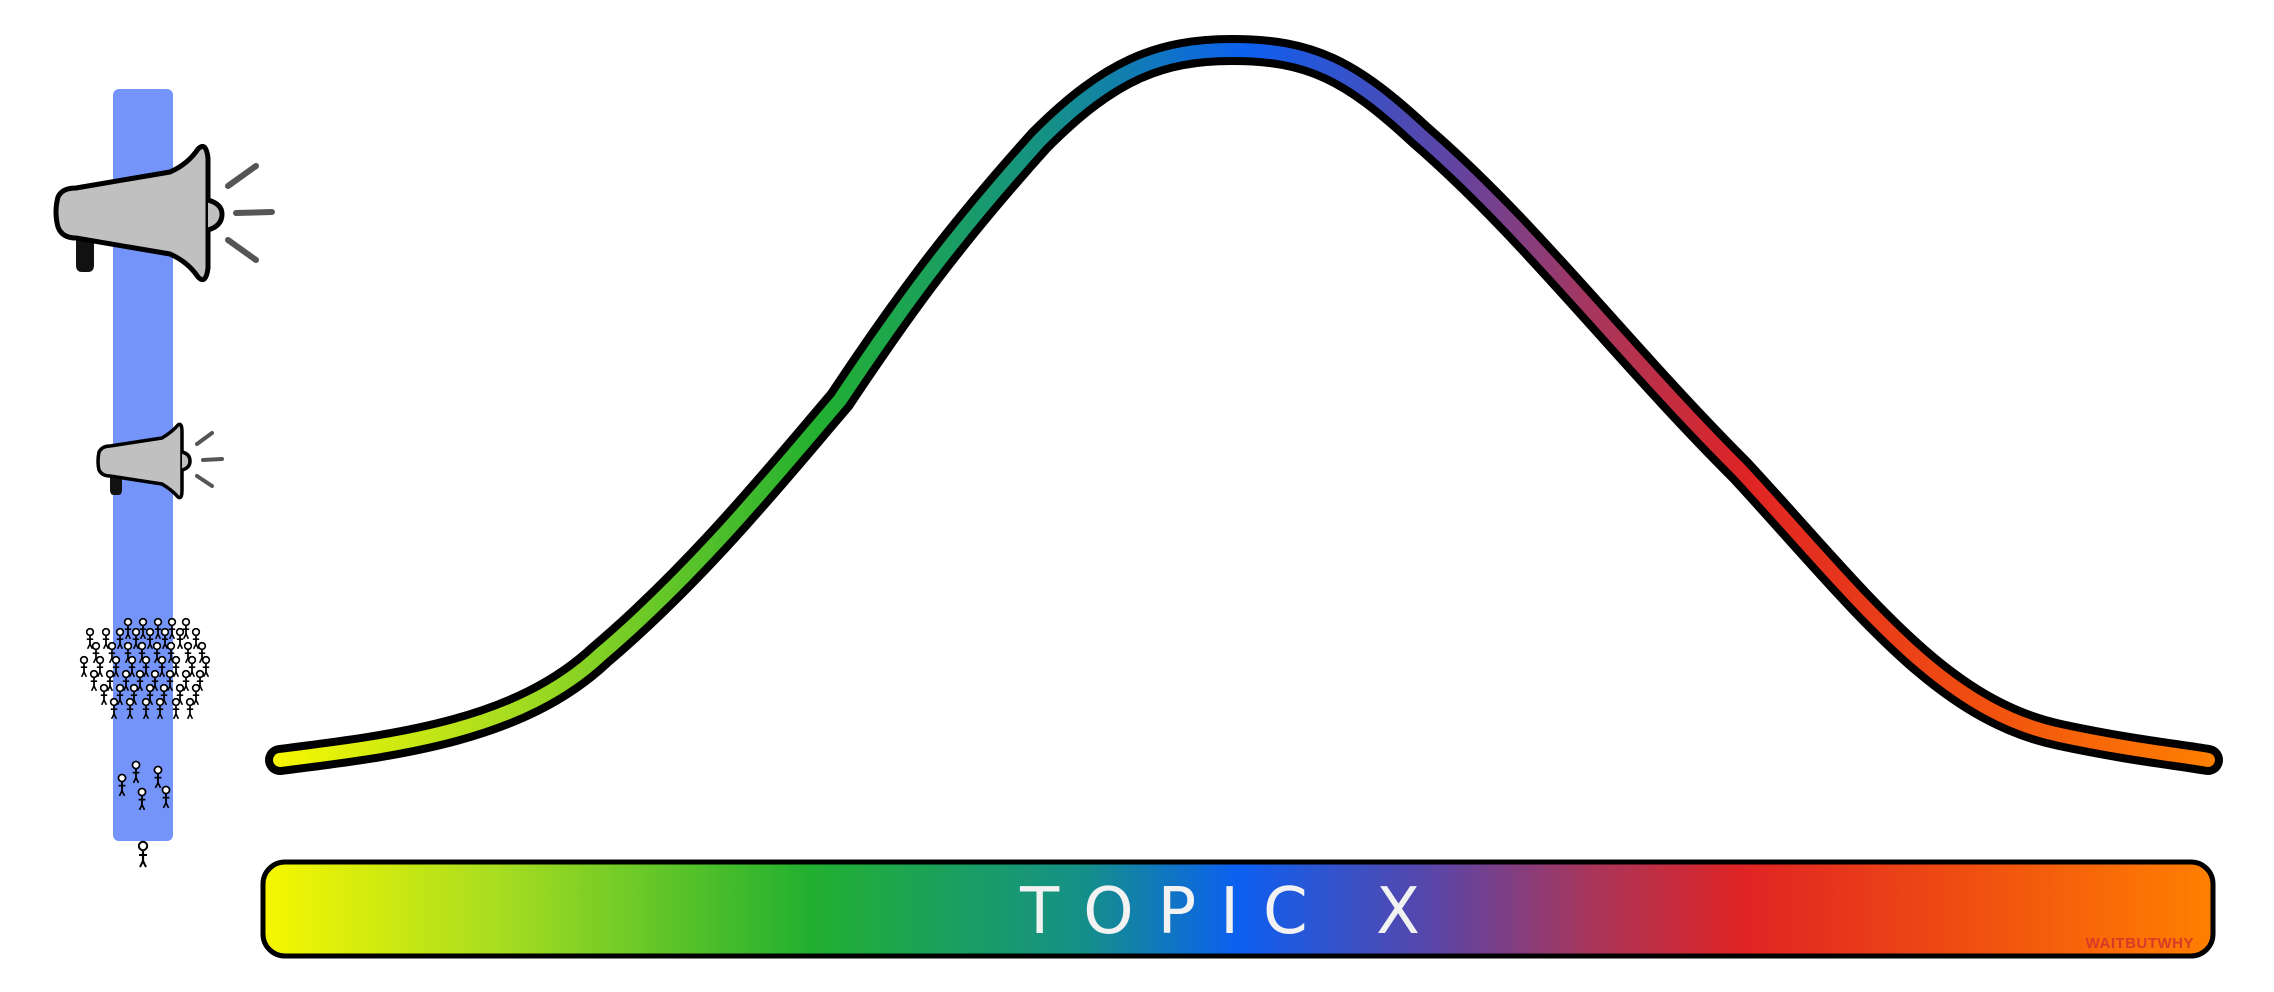 This screenshot has width=2274, height=992. What do you see at coordinates (1231, 912) in the screenshot?
I see `topic-label: TOPIC X` at bounding box center [1231, 912].